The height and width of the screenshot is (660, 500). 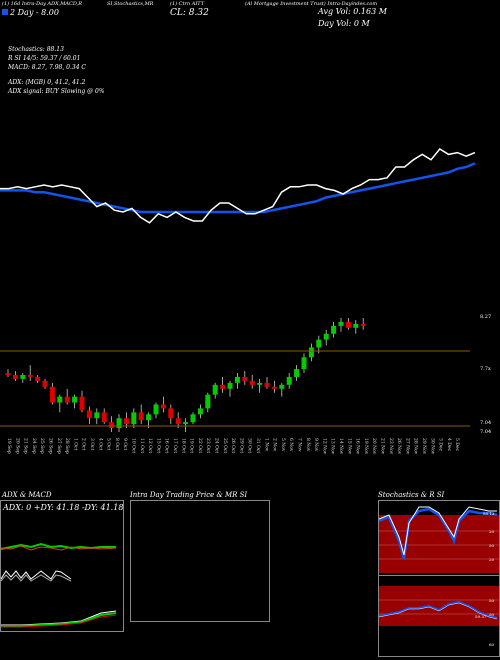 I want to click on stoch-panel-title: Stochastics & R SI, so click(x=411, y=495).